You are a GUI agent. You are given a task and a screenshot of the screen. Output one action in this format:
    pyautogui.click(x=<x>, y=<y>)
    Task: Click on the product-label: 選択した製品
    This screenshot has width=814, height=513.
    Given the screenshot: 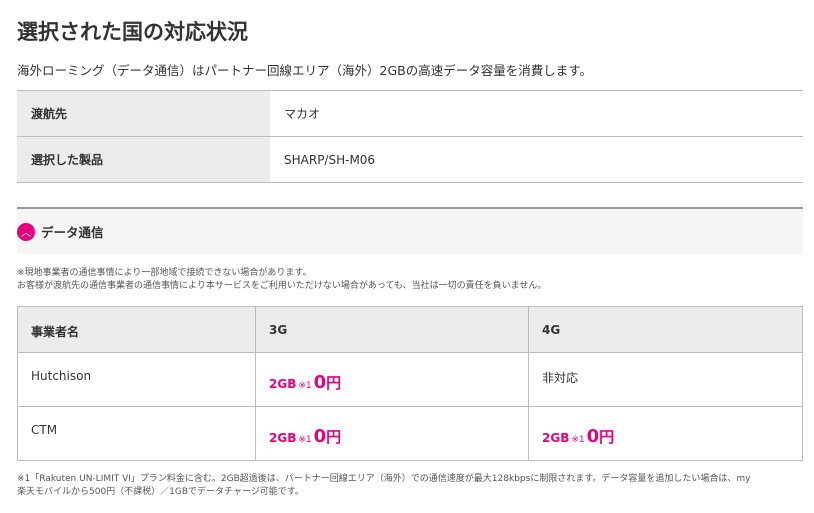 What is the action you would take?
    pyautogui.click(x=143, y=159)
    